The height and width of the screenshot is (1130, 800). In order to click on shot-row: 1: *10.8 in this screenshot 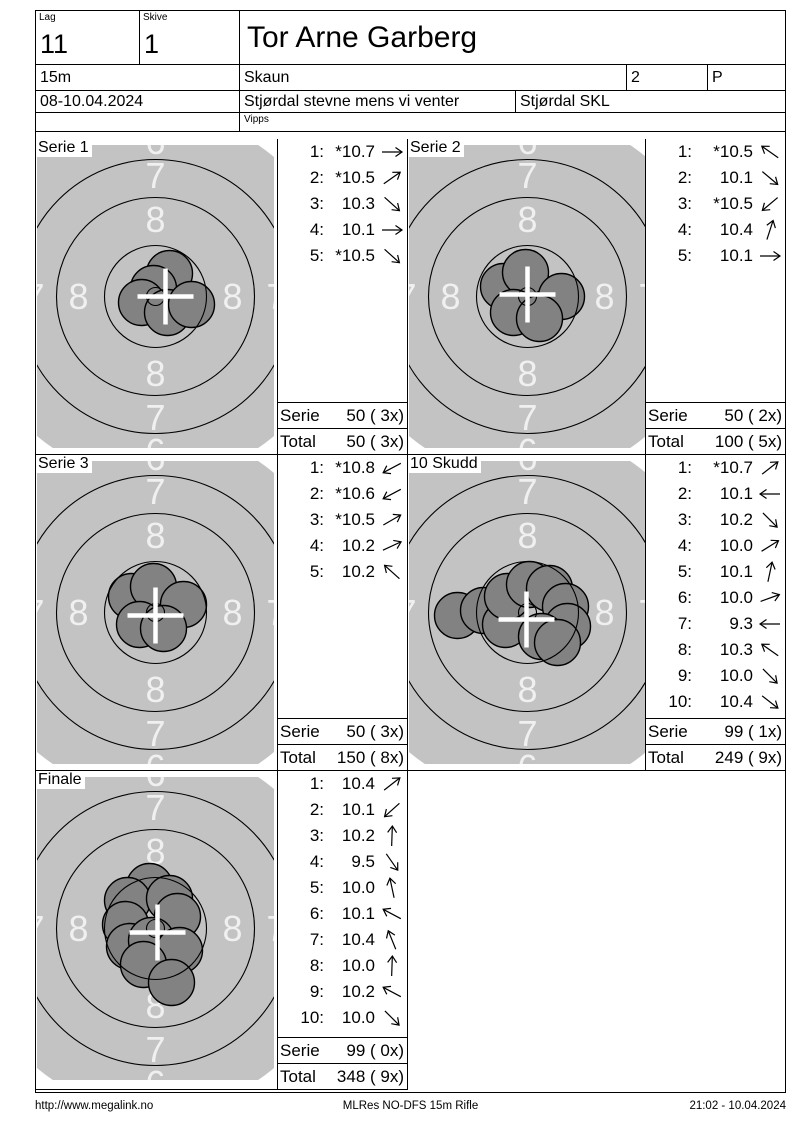, I will do `click(342, 468)`.